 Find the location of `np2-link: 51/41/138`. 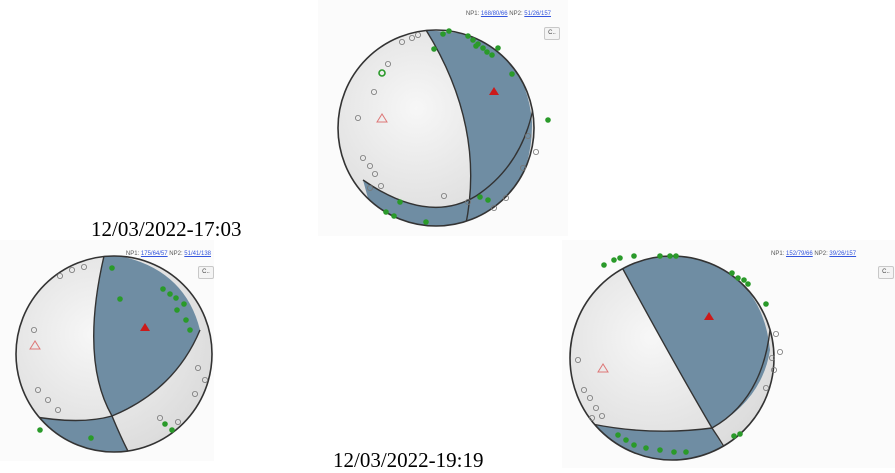

np2-link: 51/41/138 is located at coordinates (197, 254).